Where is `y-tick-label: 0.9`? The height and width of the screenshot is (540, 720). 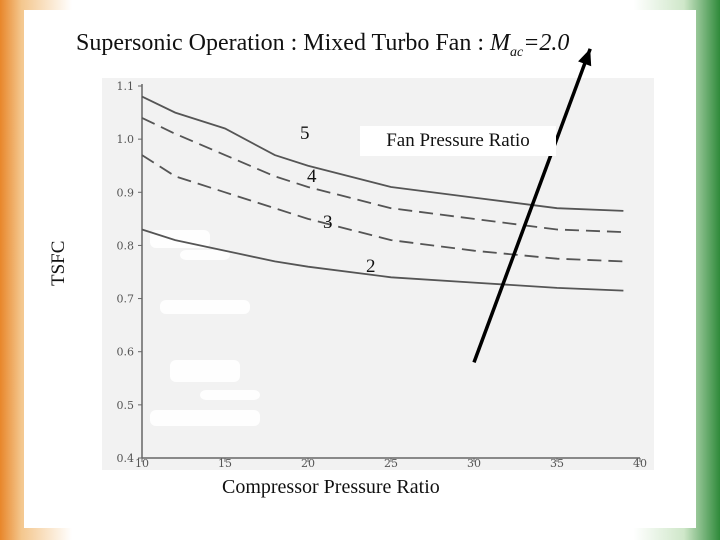
y-tick-label: 0.9 is located at coordinates (126, 192).